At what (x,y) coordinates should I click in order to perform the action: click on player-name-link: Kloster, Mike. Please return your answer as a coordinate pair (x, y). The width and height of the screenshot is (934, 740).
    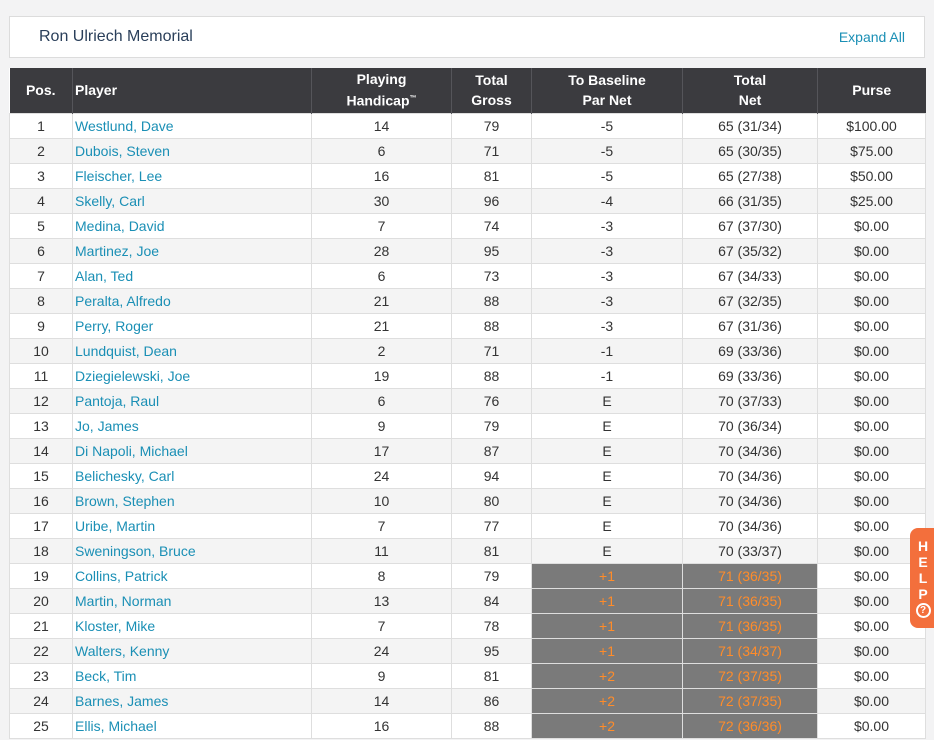
    Looking at the image, I should click on (192, 625).